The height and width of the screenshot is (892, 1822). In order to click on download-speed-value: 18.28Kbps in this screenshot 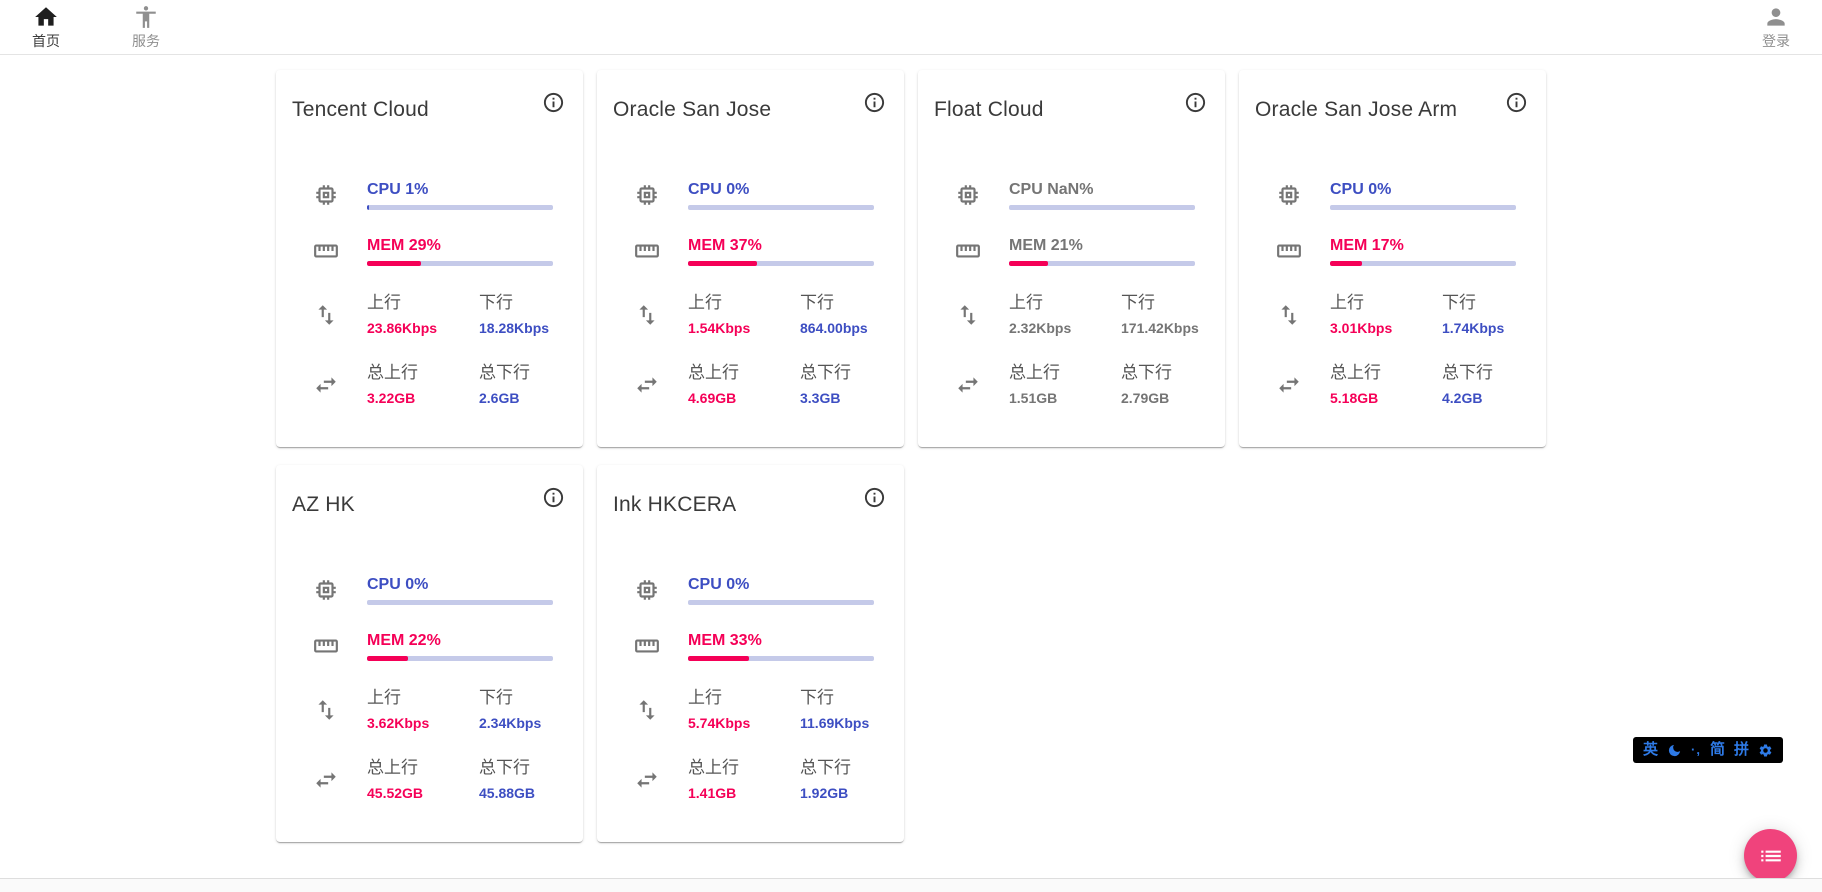, I will do `click(514, 328)`.